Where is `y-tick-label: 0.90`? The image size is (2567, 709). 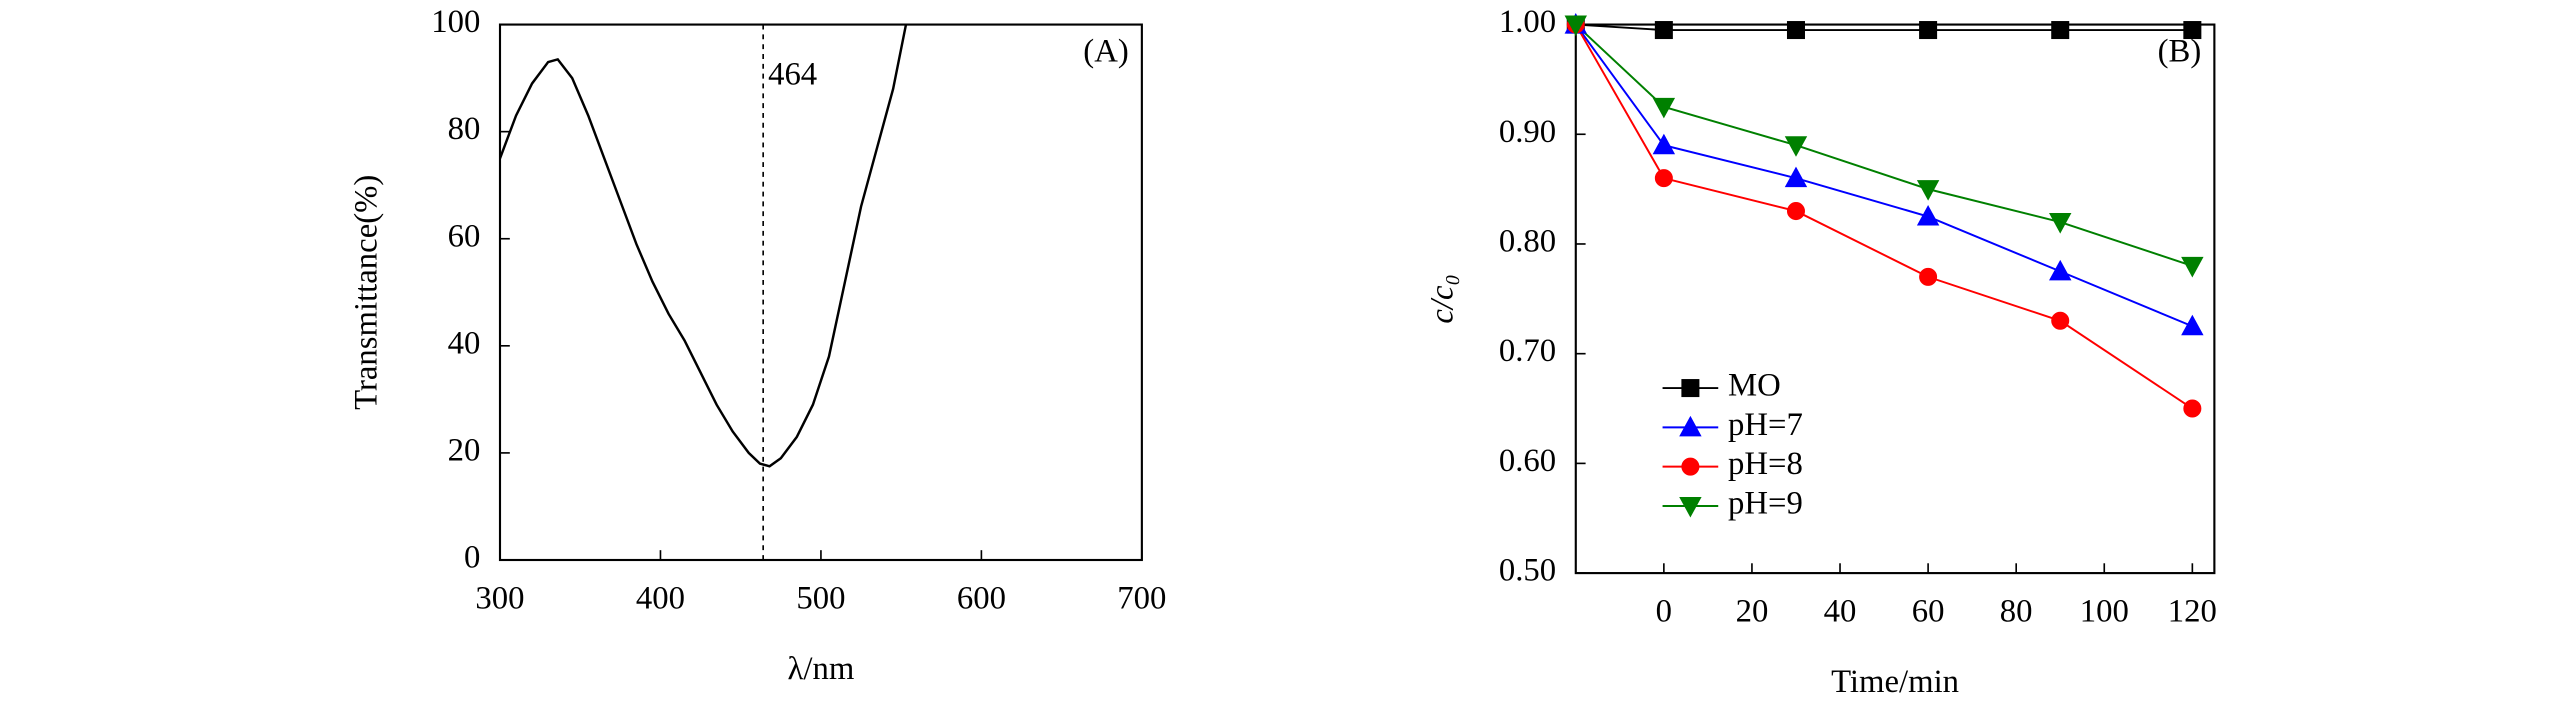 y-tick-label: 0.90 is located at coordinates (1527, 132).